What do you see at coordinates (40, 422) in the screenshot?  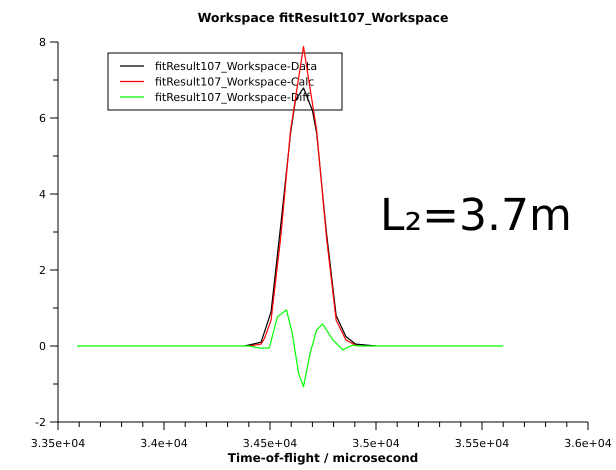 I see `y-tick-label: -2` at bounding box center [40, 422].